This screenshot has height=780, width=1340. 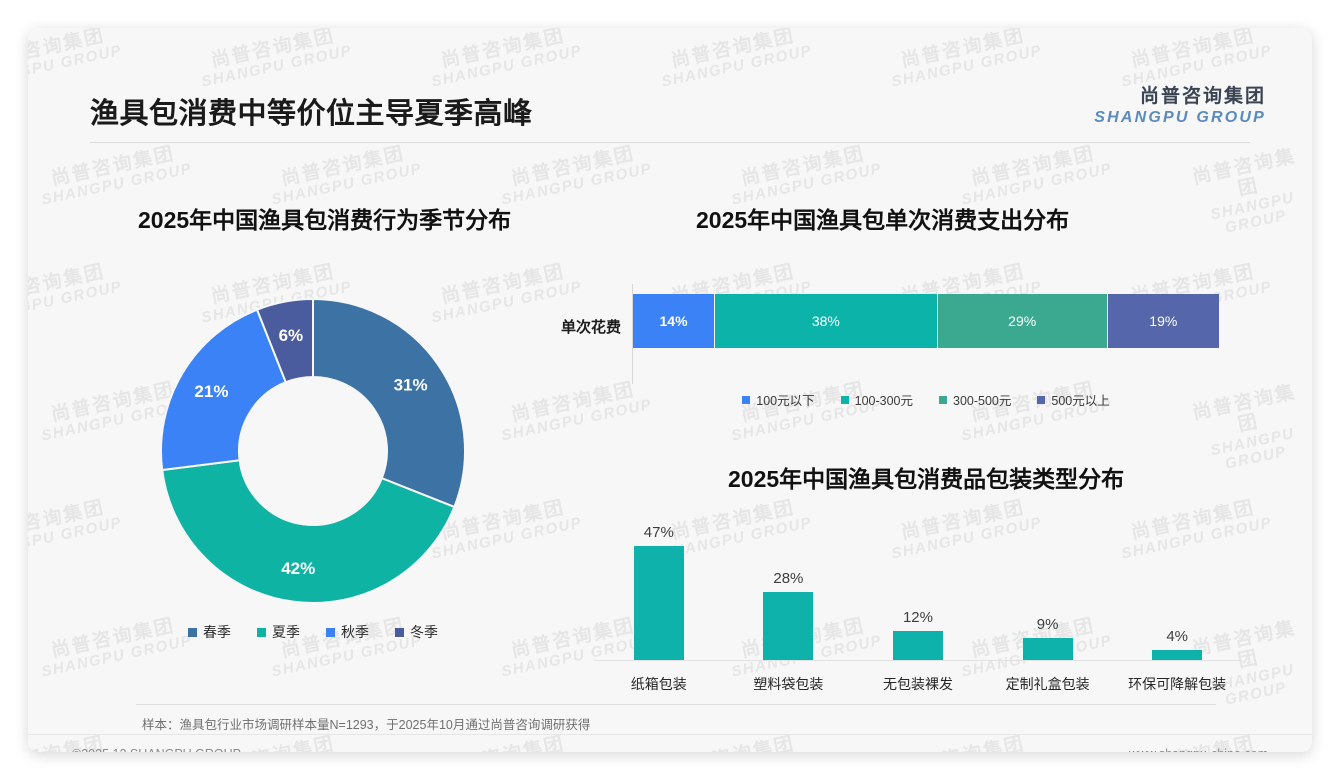 I want to click on donut-slice-label: 42%, so click(x=298, y=568).